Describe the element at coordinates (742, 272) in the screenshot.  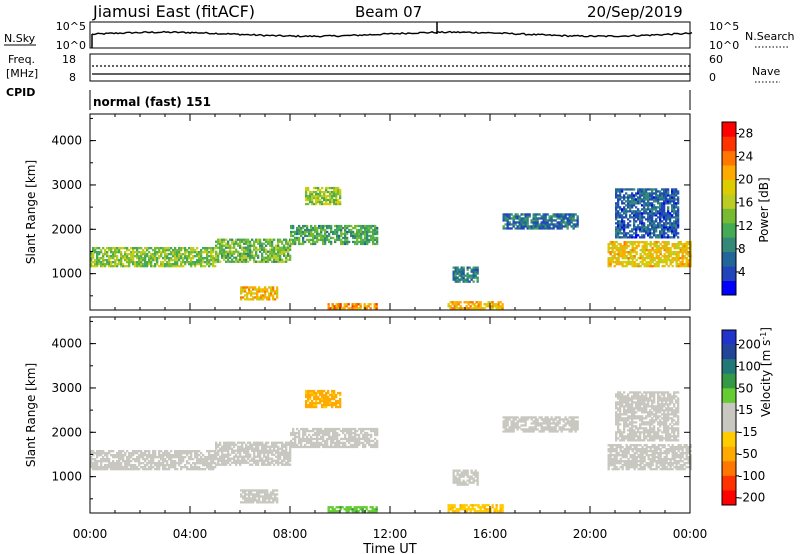
I see `power-cb-label-0: 4` at that location.